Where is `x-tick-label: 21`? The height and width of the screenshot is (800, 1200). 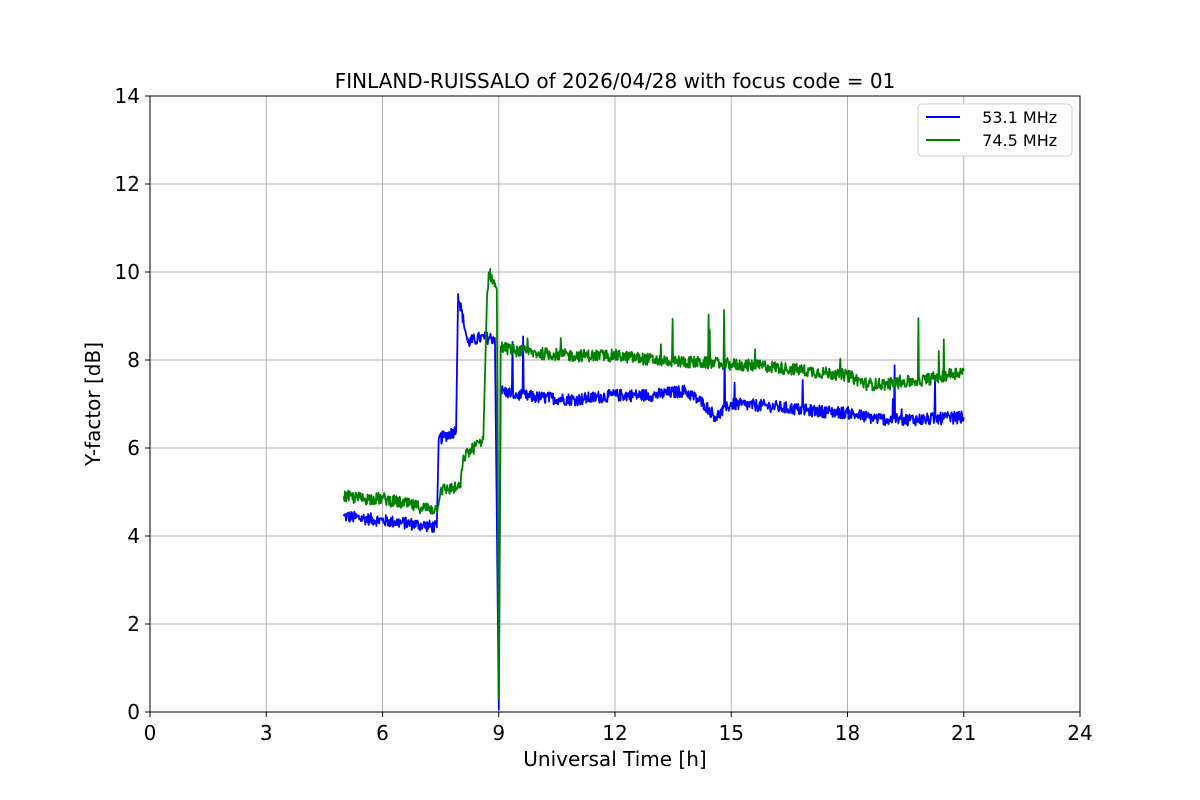
x-tick-label: 21 is located at coordinates (963, 733).